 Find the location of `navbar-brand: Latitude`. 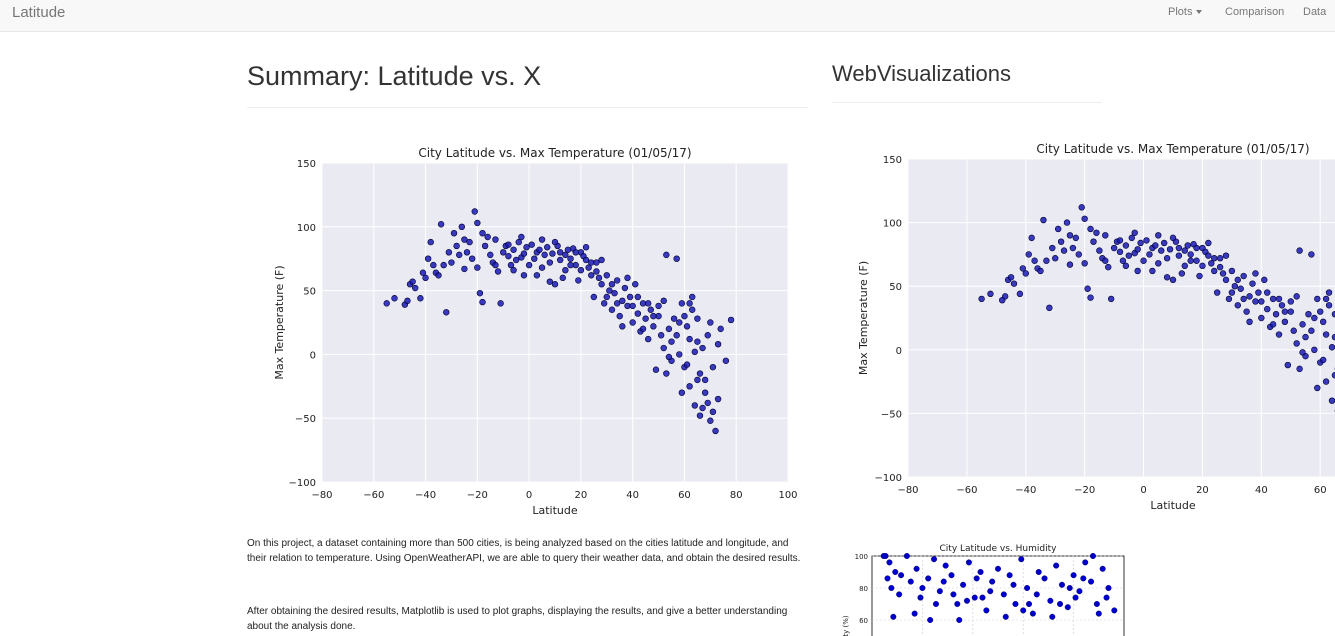

navbar-brand: Latitude is located at coordinates (38, 12).